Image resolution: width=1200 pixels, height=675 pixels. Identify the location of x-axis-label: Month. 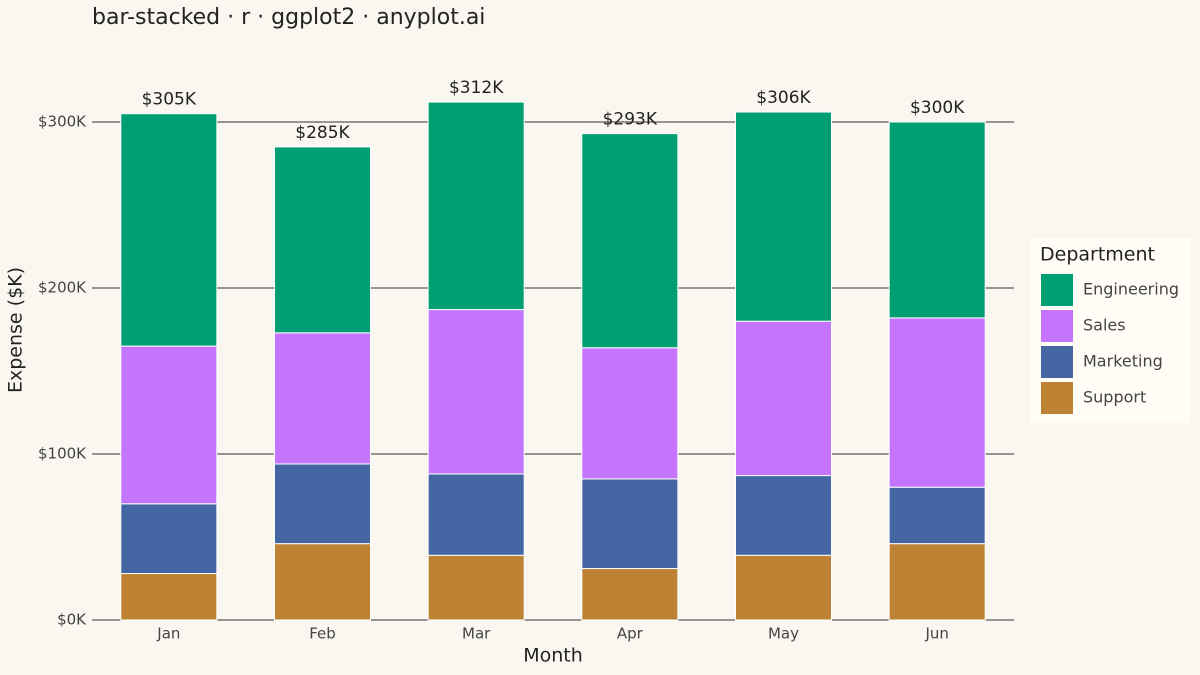
(553, 656).